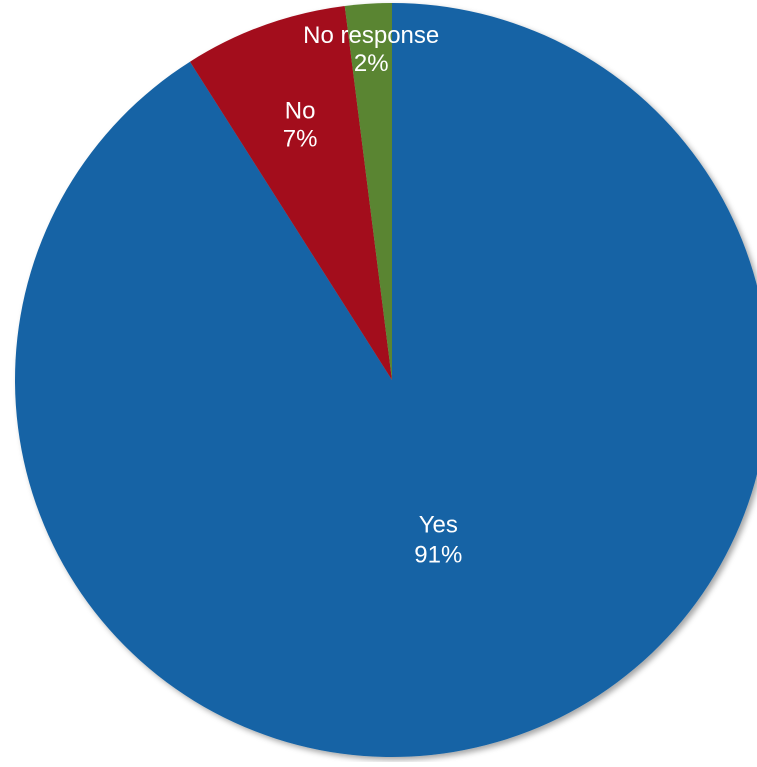  I want to click on pie-slice-no-response, so click(368, 191).